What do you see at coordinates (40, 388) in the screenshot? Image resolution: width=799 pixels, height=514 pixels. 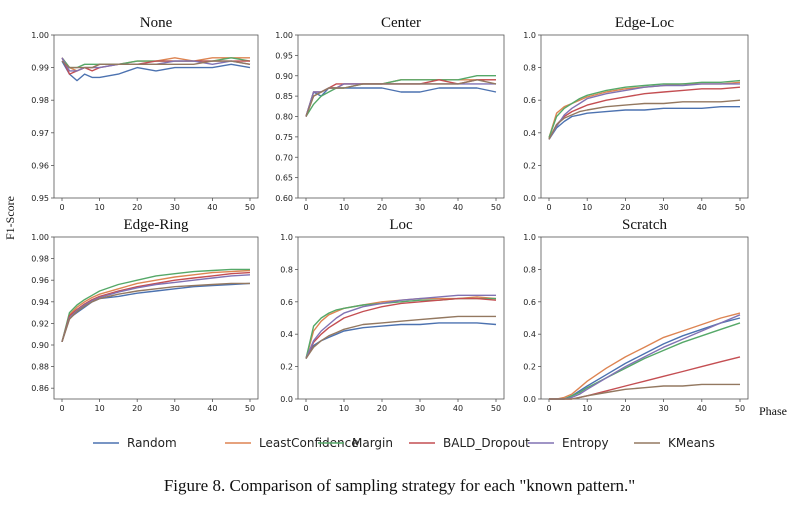 I see `y-tick-label: 0.86` at bounding box center [40, 388].